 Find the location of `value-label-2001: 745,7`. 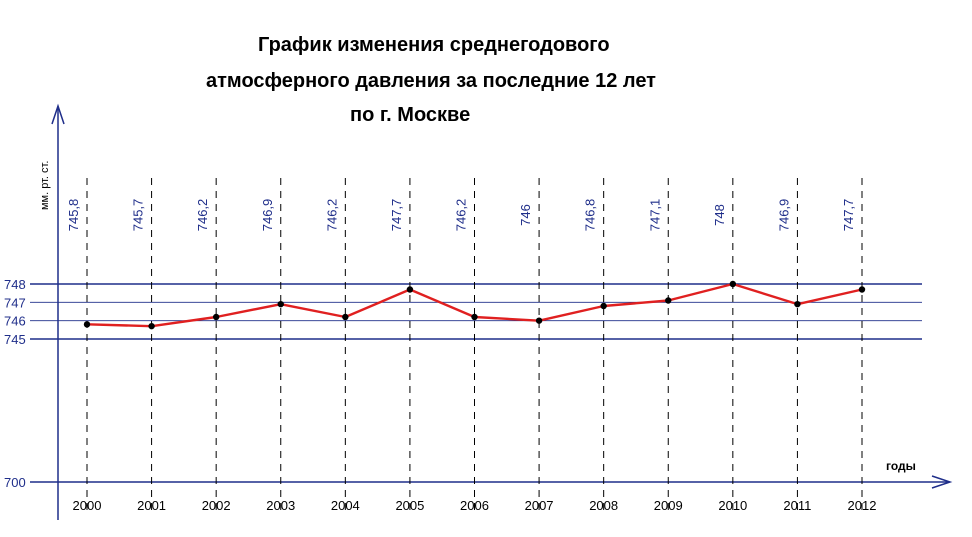

value-label-2001: 745,7 is located at coordinates (138, 215).